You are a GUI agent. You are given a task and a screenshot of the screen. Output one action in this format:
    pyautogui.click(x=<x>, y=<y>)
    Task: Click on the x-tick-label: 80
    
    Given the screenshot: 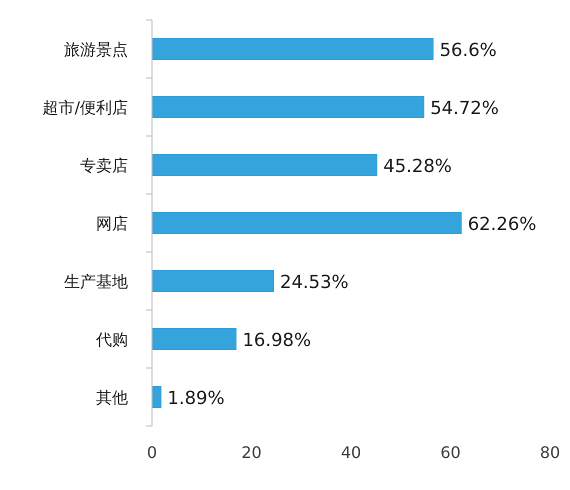 What is the action you would take?
    pyautogui.click(x=550, y=452)
    